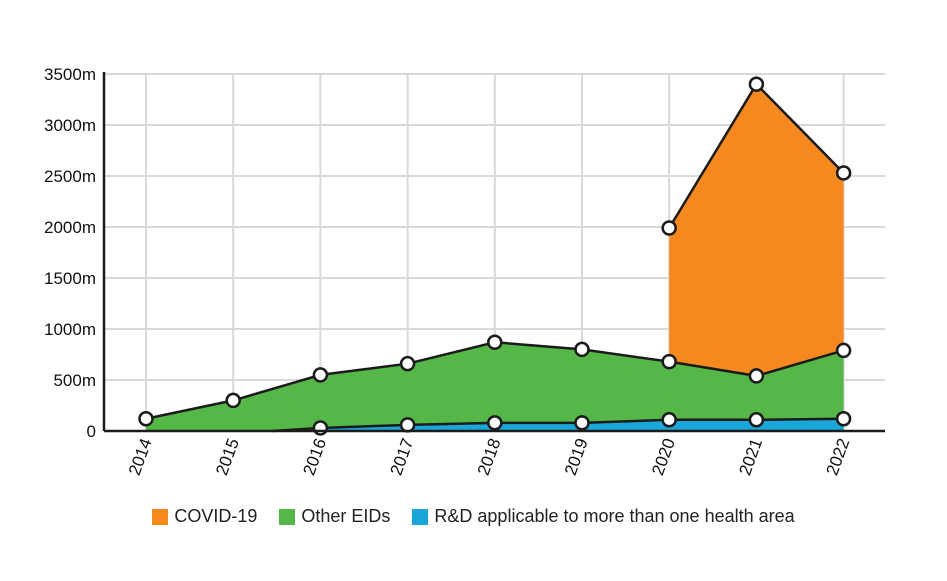 The width and height of the screenshot is (947, 581). What do you see at coordinates (576, 457) in the screenshot?
I see `x-tick-label: 2019` at bounding box center [576, 457].